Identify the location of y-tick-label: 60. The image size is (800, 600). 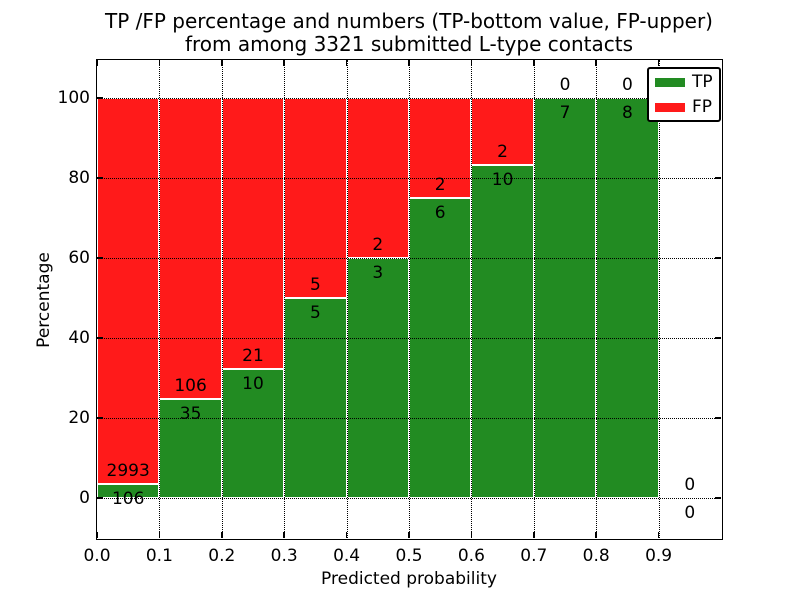
(79, 258).